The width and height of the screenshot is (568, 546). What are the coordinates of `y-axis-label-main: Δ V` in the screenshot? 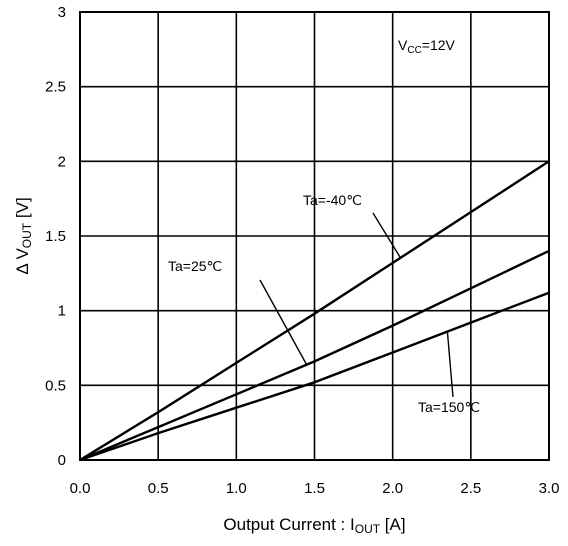 It's located at (22, 261).